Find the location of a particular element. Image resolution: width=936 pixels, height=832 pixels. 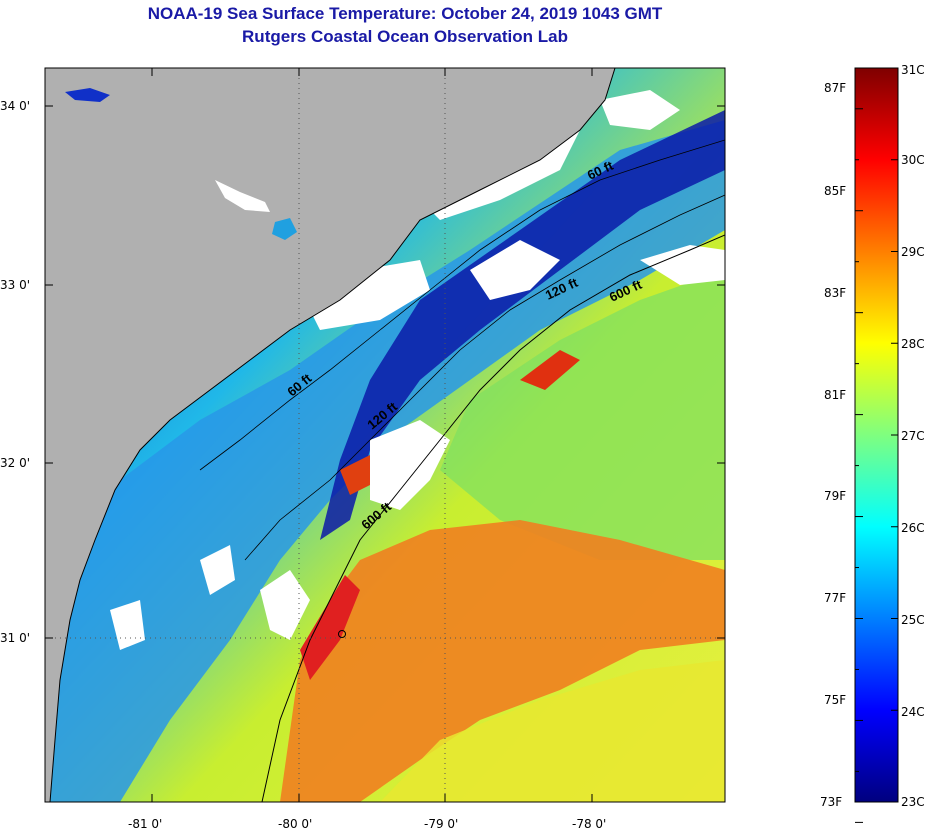

scale-label-73f: 73F is located at coordinates (831, 802).